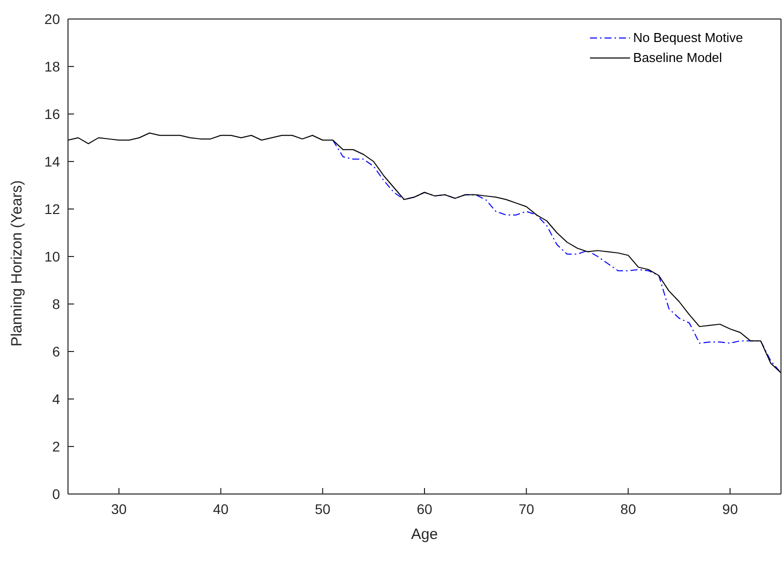 This screenshot has height=584, width=783. What do you see at coordinates (424, 534) in the screenshot?
I see `x-axis-title: Age` at bounding box center [424, 534].